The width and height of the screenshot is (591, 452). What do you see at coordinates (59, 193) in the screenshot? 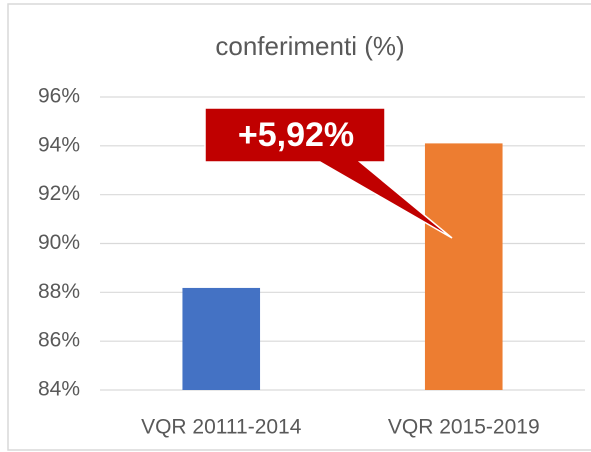
I see `y-tick-label: 92%` at bounding box center [59, 193].